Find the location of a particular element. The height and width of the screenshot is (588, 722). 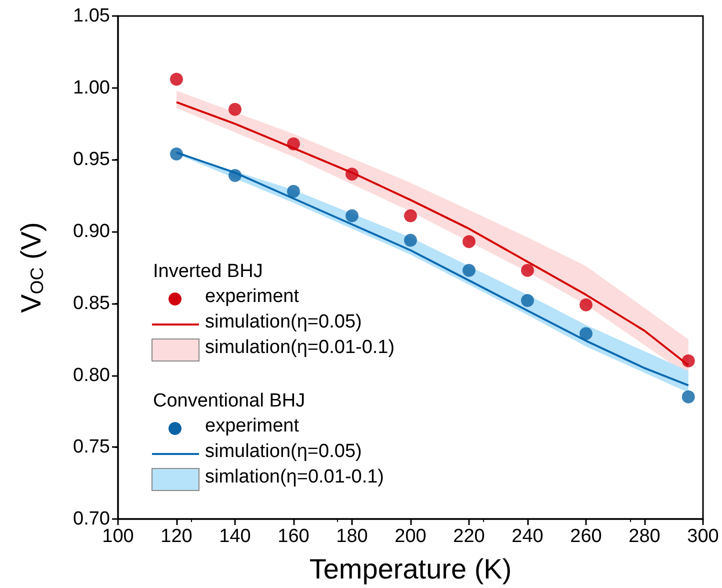

x-tick-label: 260 is located at coordinates (586, 536).